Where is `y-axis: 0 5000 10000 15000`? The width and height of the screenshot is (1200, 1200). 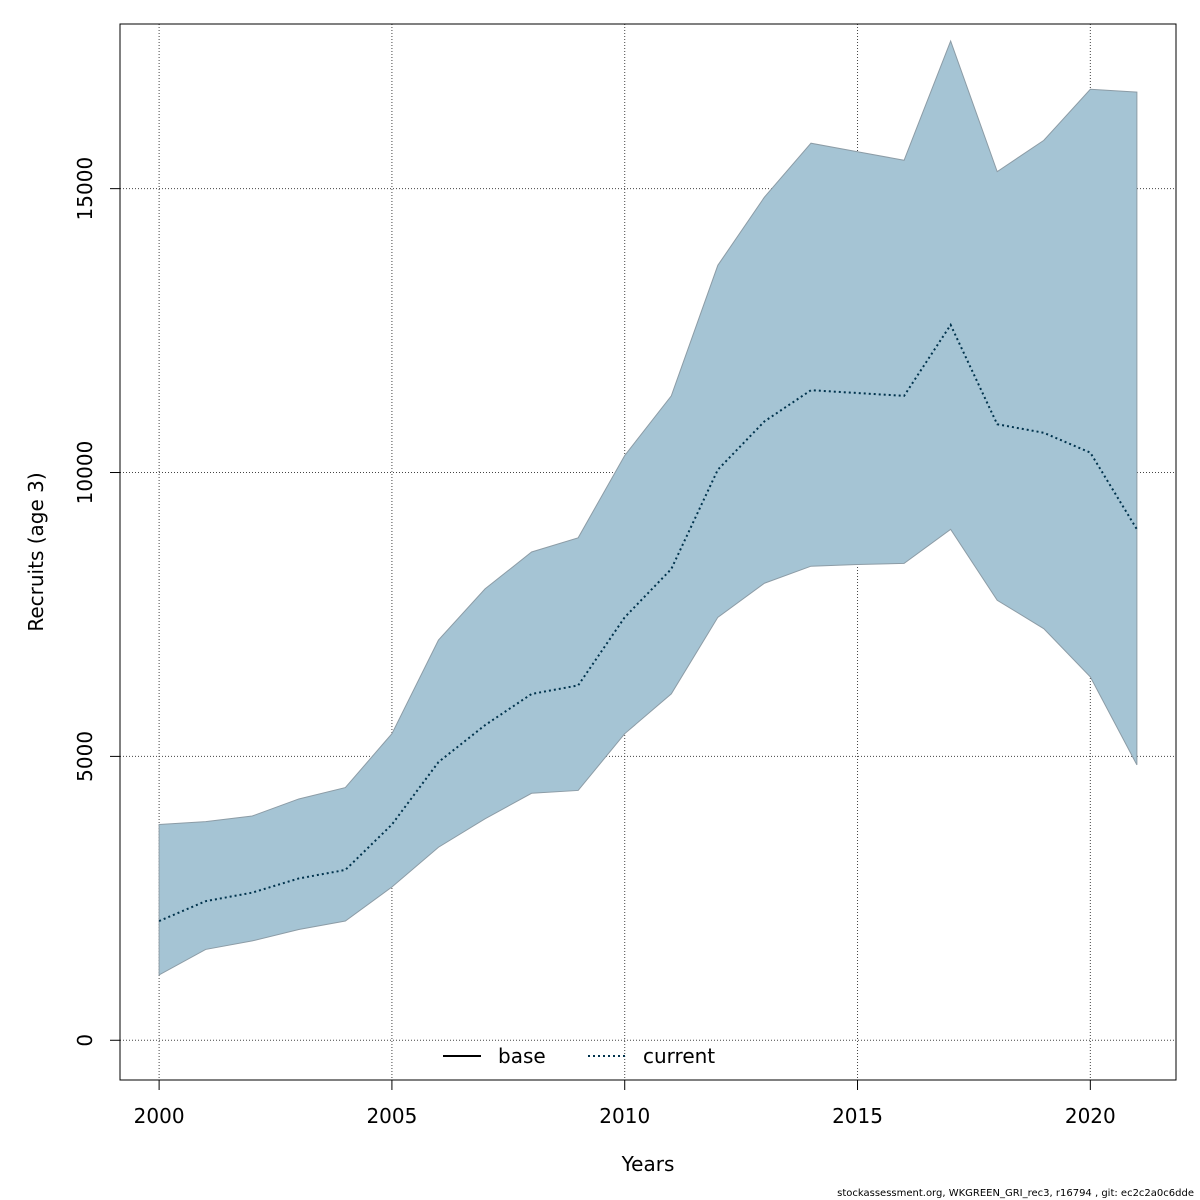 y-axis: 0 5000 10000 15000 is located at coordinates (96, 602).